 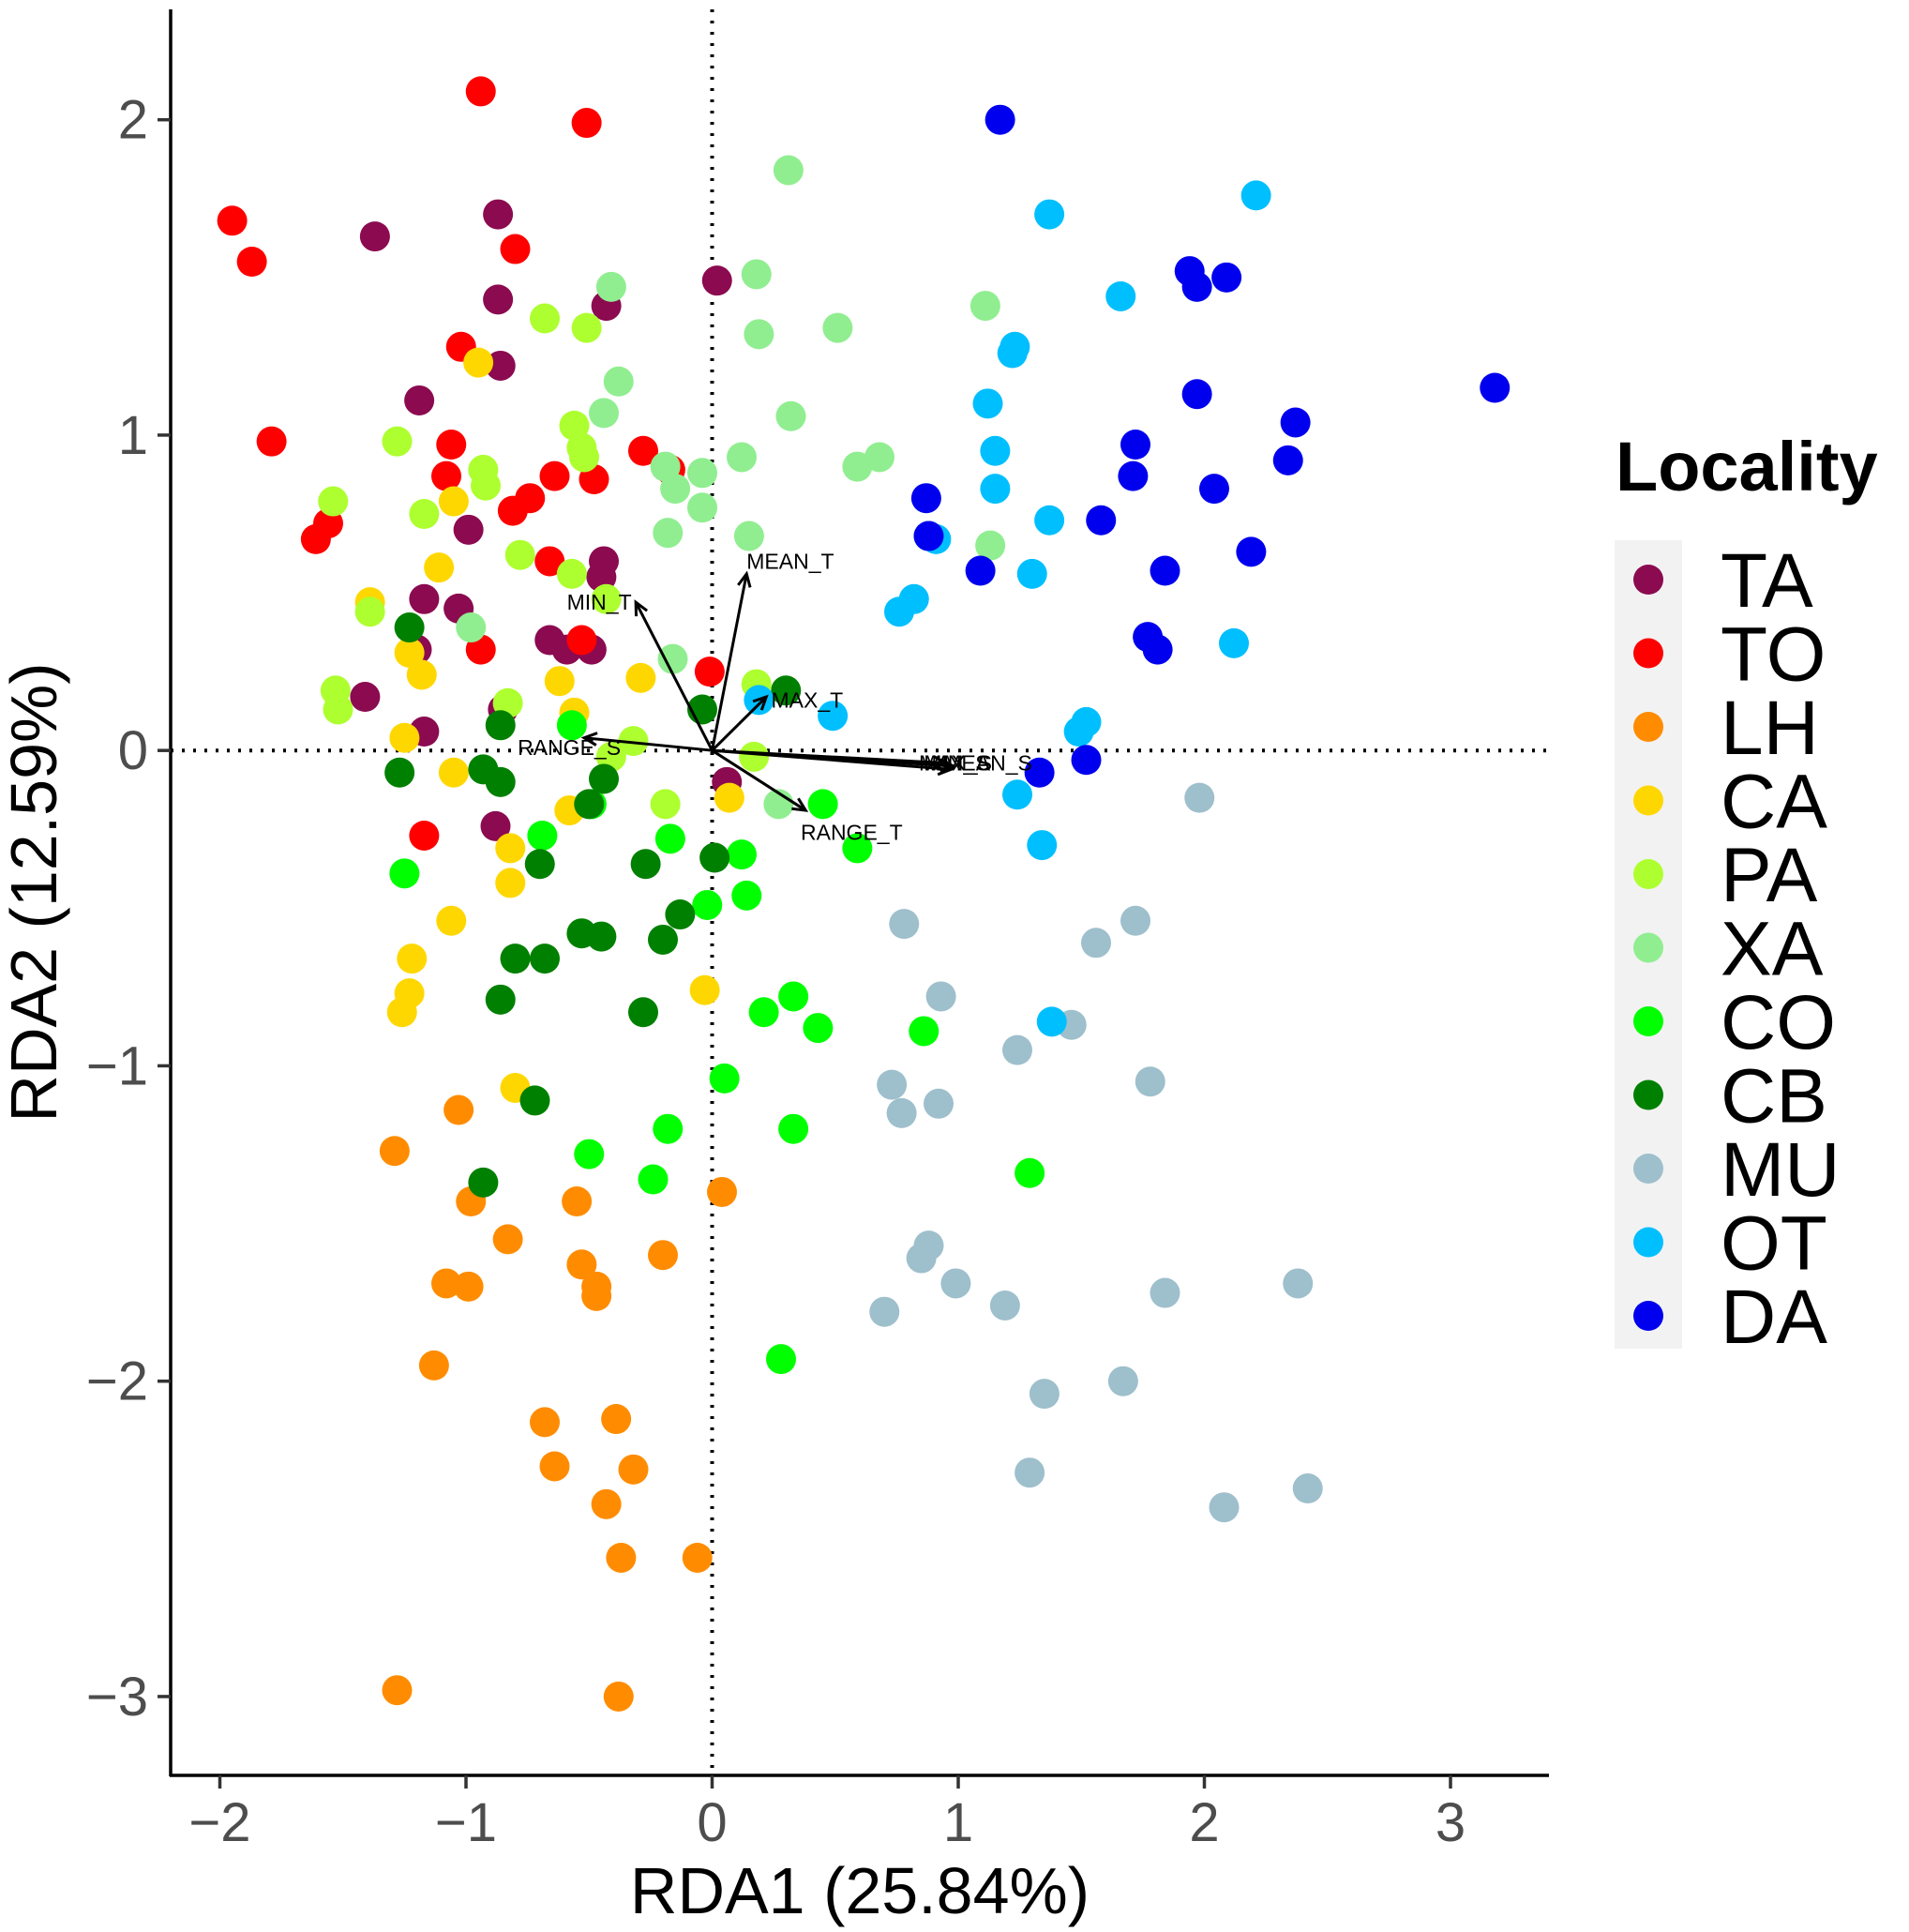 I want to click on legend-label-pa: PA, so click(x=1769, y=875).